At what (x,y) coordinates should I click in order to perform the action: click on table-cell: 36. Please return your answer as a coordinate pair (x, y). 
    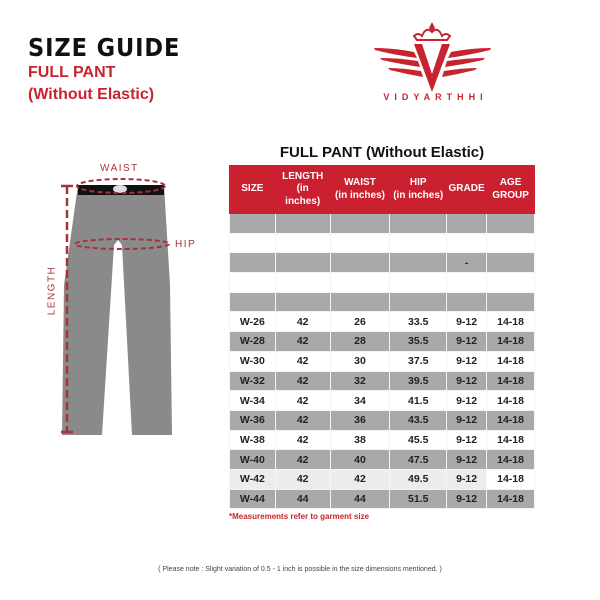
    Looking at the image, I should click on (360, 420).